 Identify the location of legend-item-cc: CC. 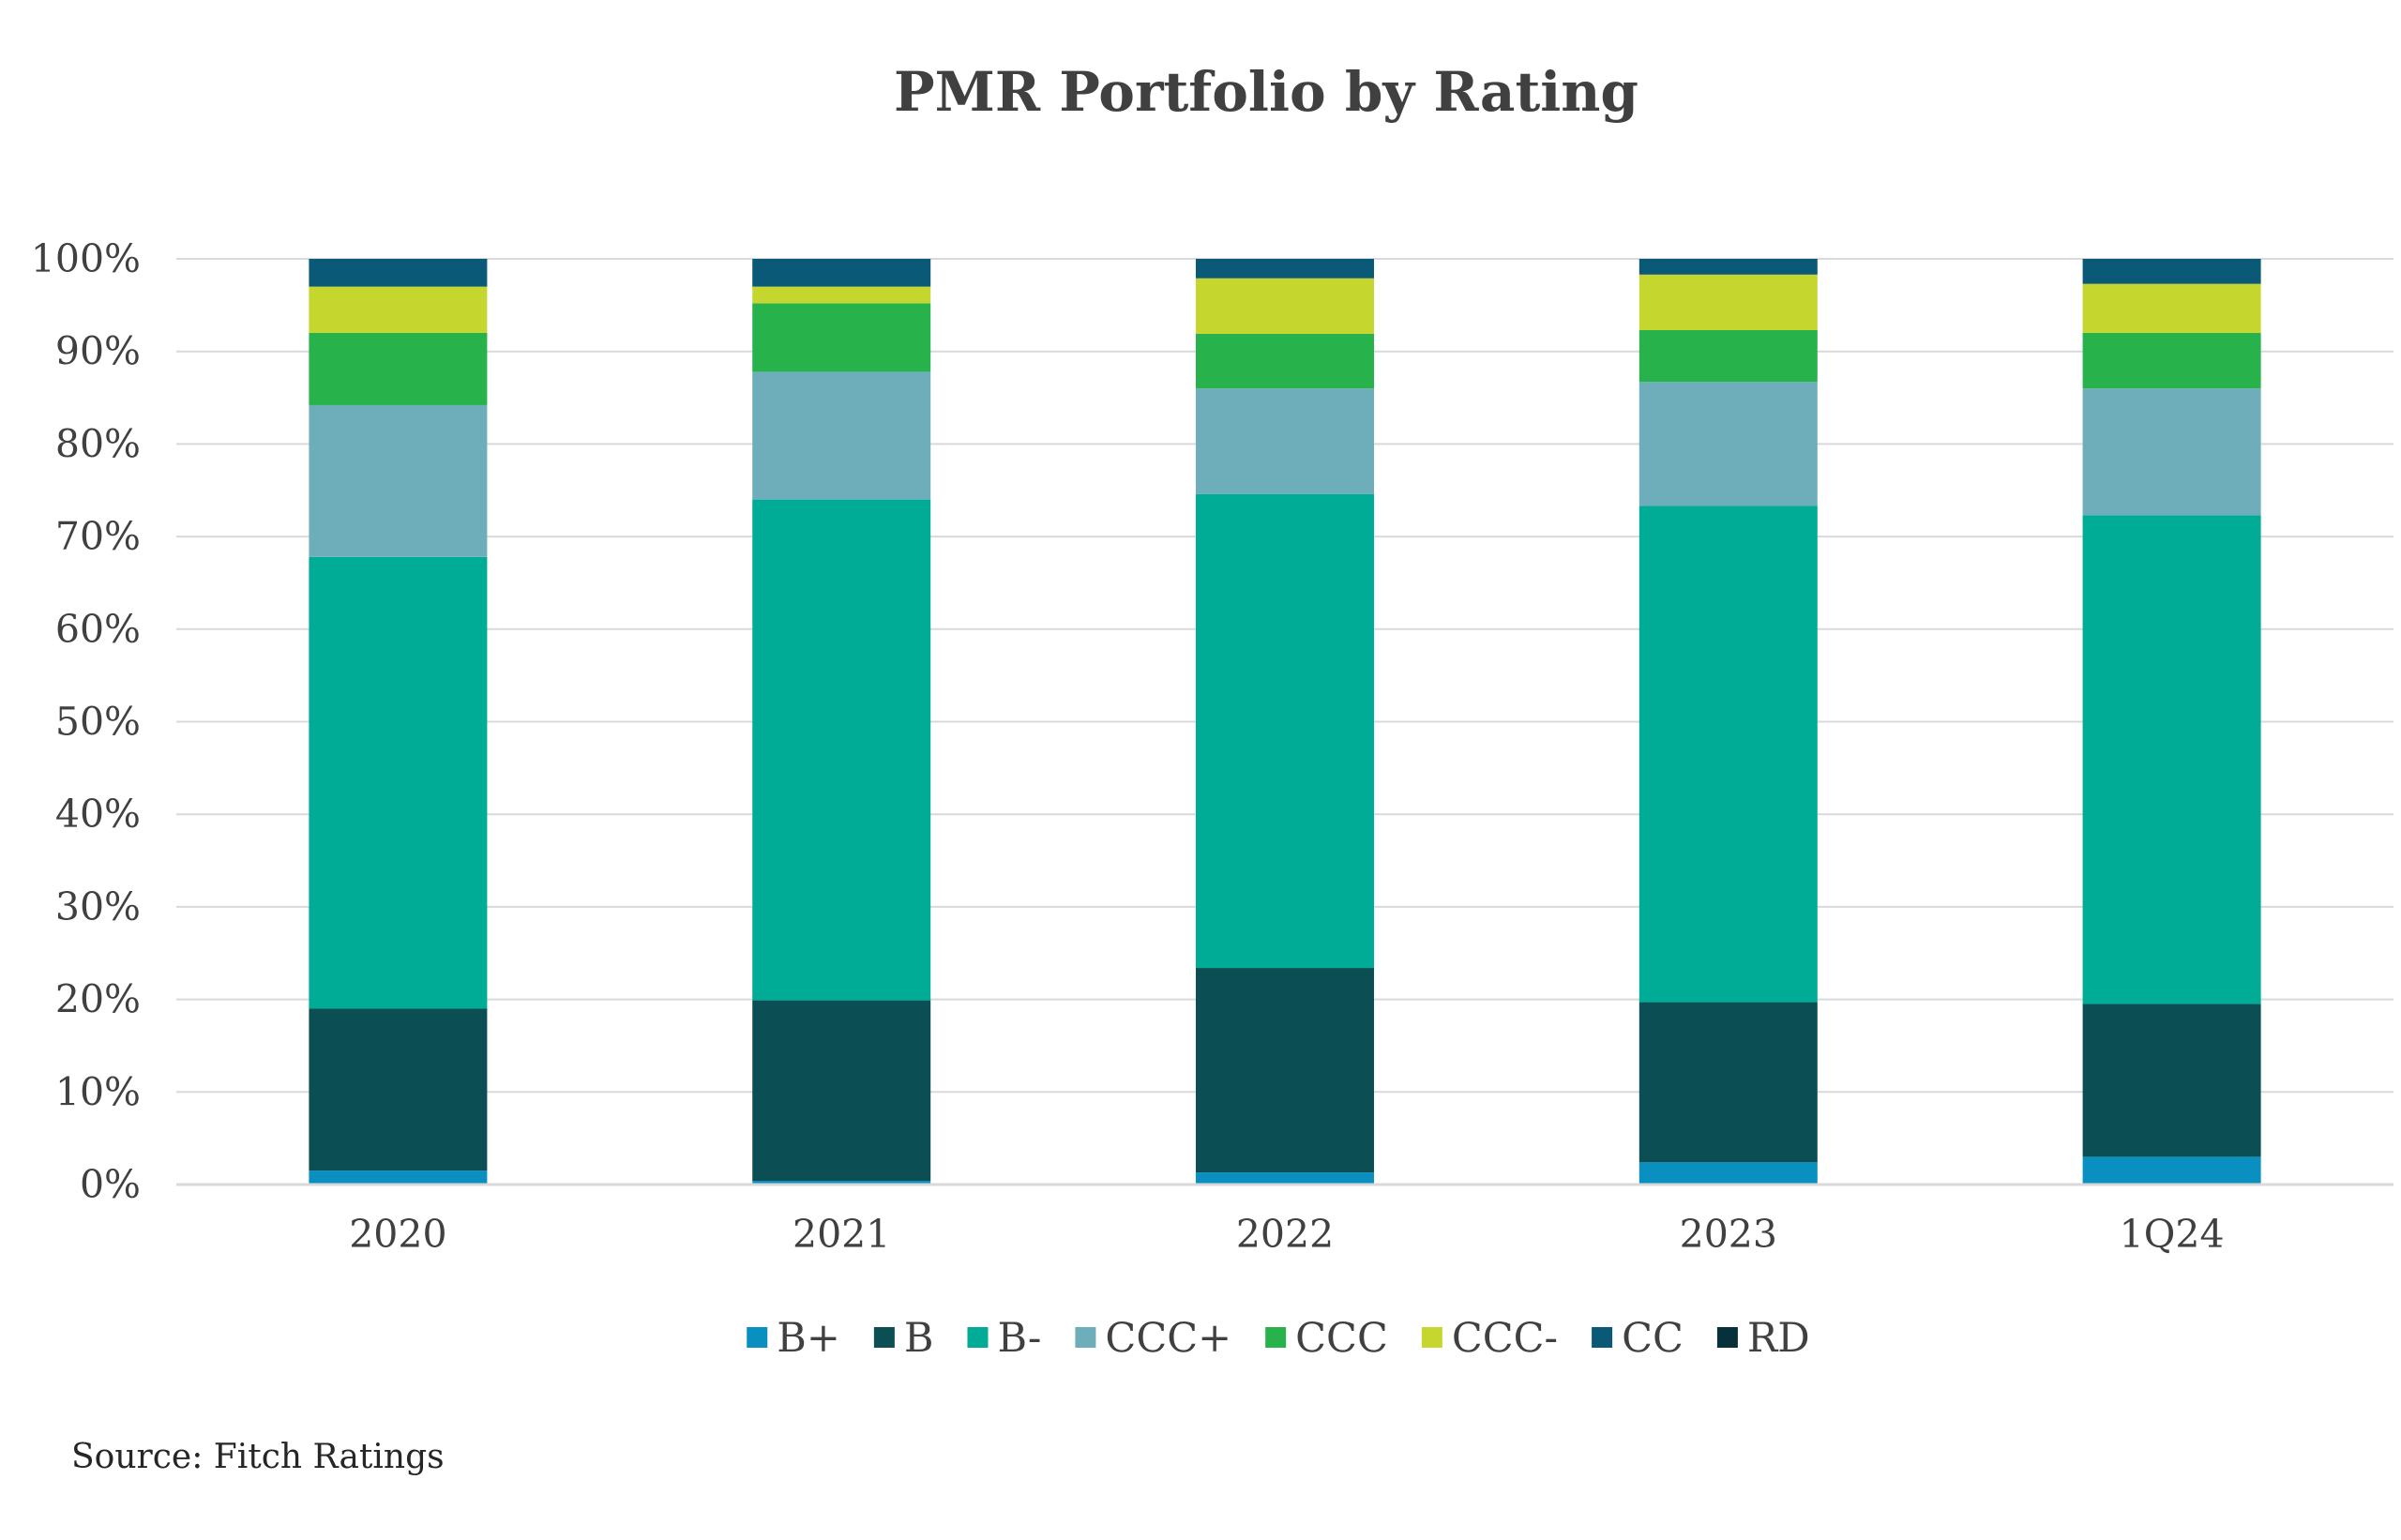
(1638, 1338).